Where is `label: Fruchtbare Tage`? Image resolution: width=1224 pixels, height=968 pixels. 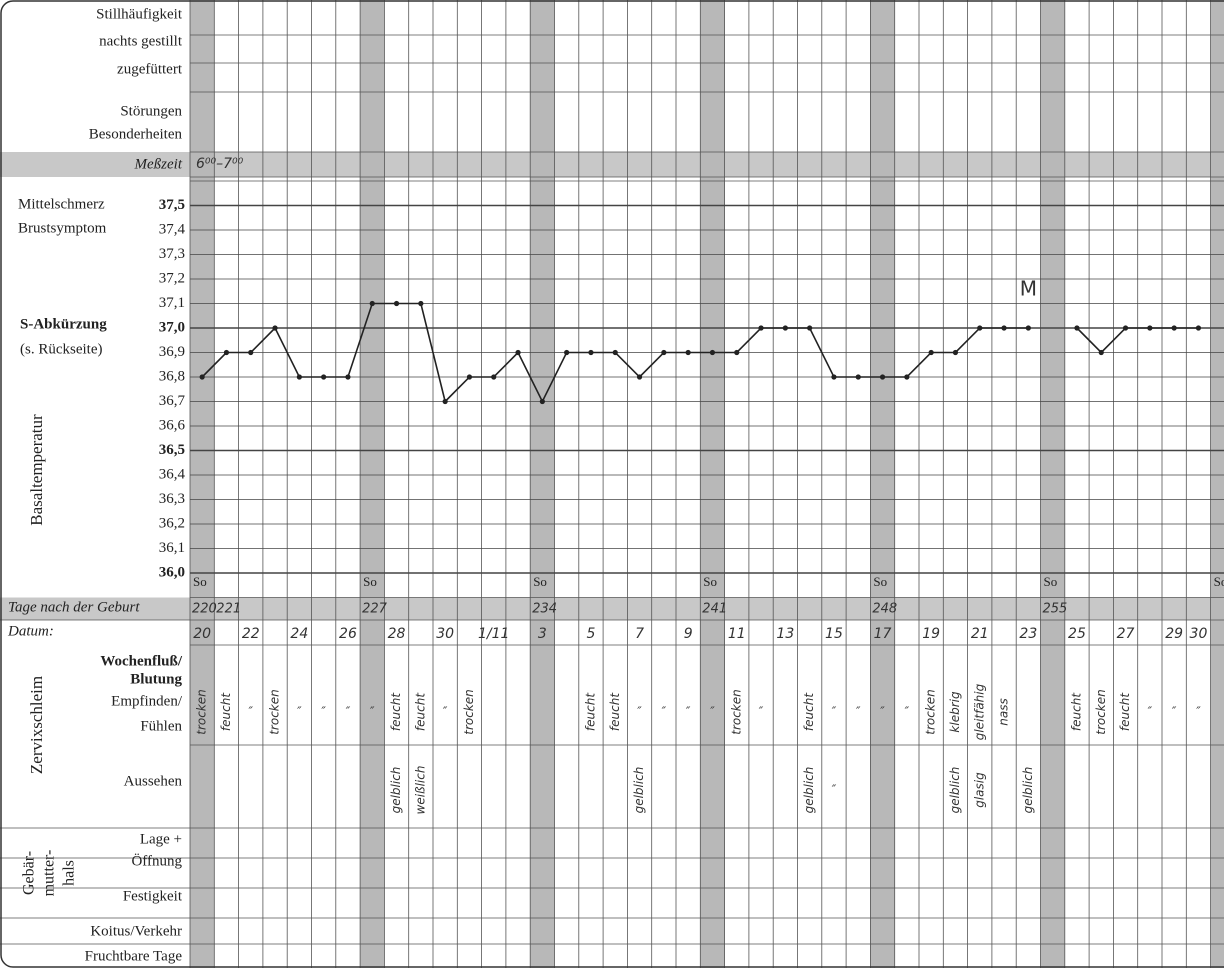 label: Fruchtbare Tage is located at coordinates (134, 956).